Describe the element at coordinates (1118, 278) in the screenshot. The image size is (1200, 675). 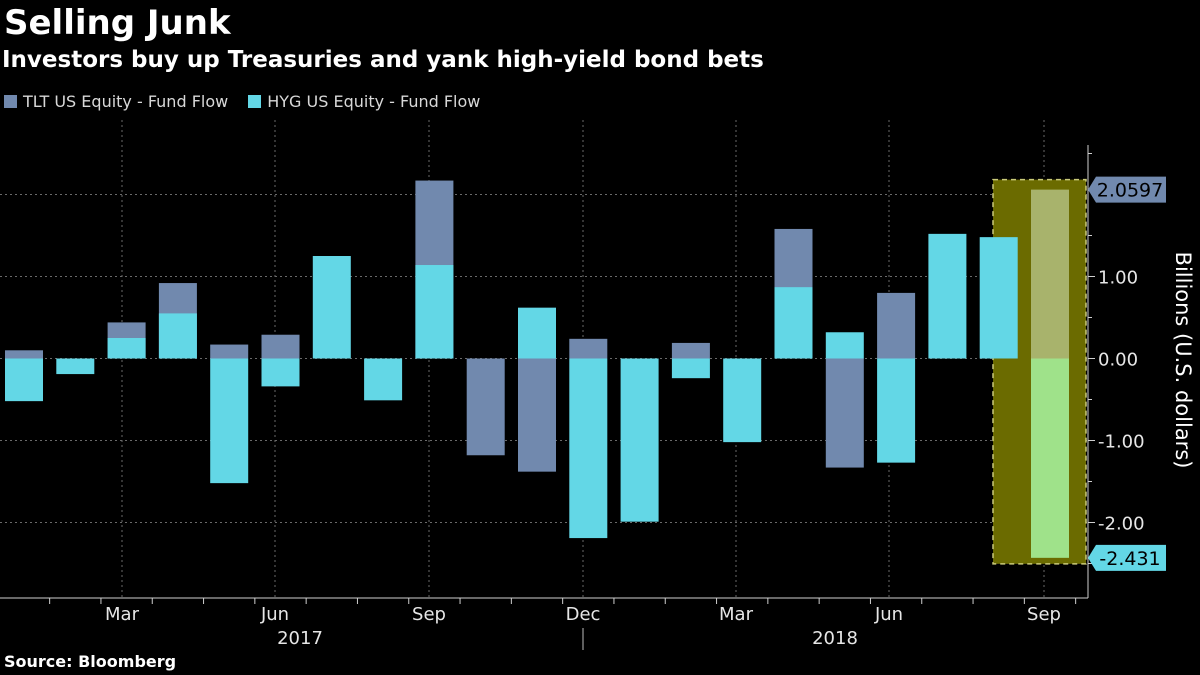
I see `y-tick-label: 1.00` at that location.